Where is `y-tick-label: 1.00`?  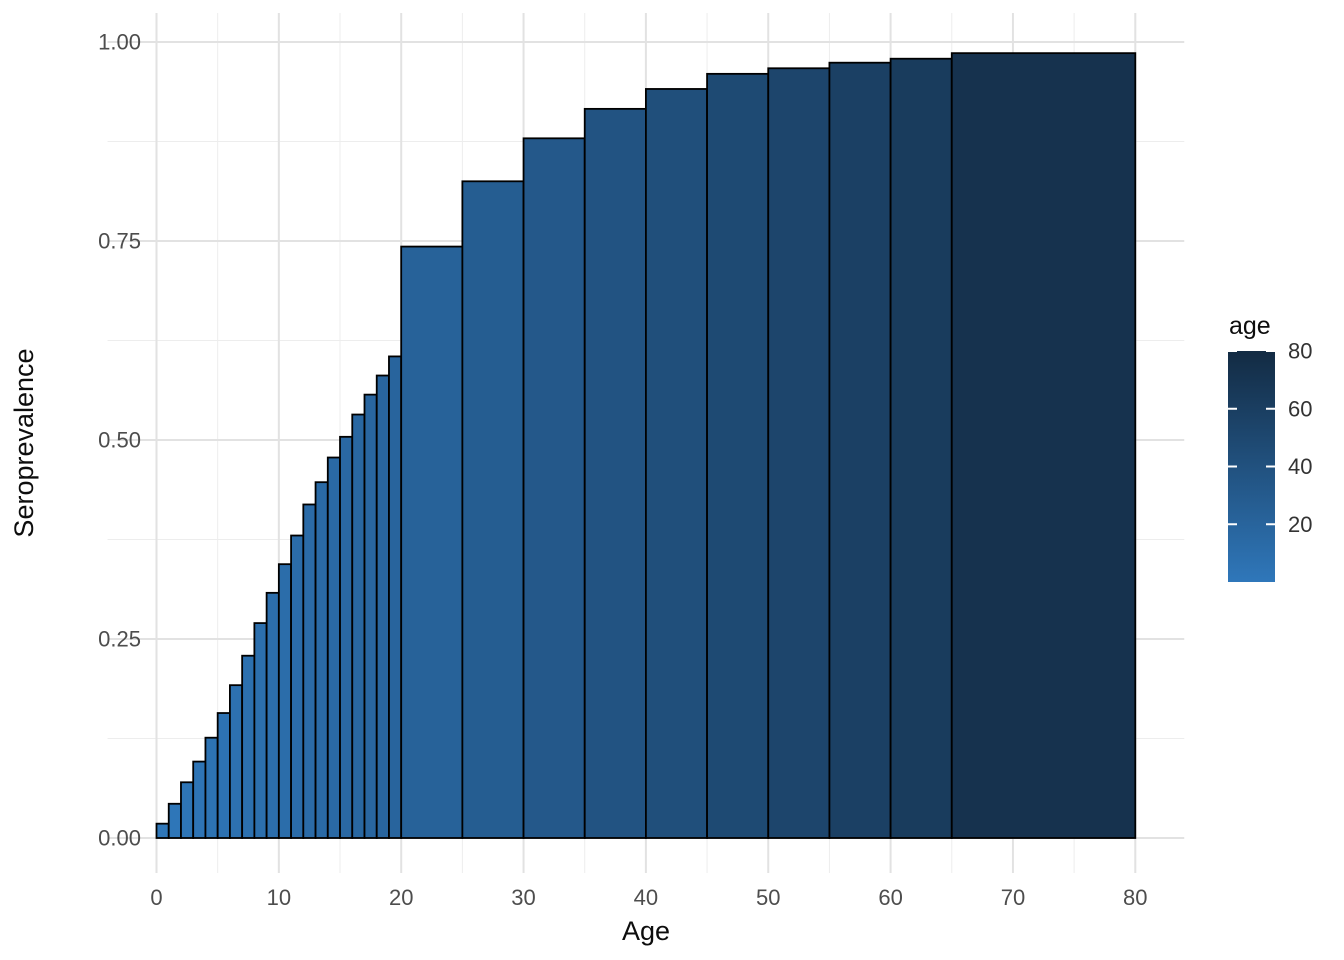 y-tick-label: 1.00 is located at coordinates (119, 42).